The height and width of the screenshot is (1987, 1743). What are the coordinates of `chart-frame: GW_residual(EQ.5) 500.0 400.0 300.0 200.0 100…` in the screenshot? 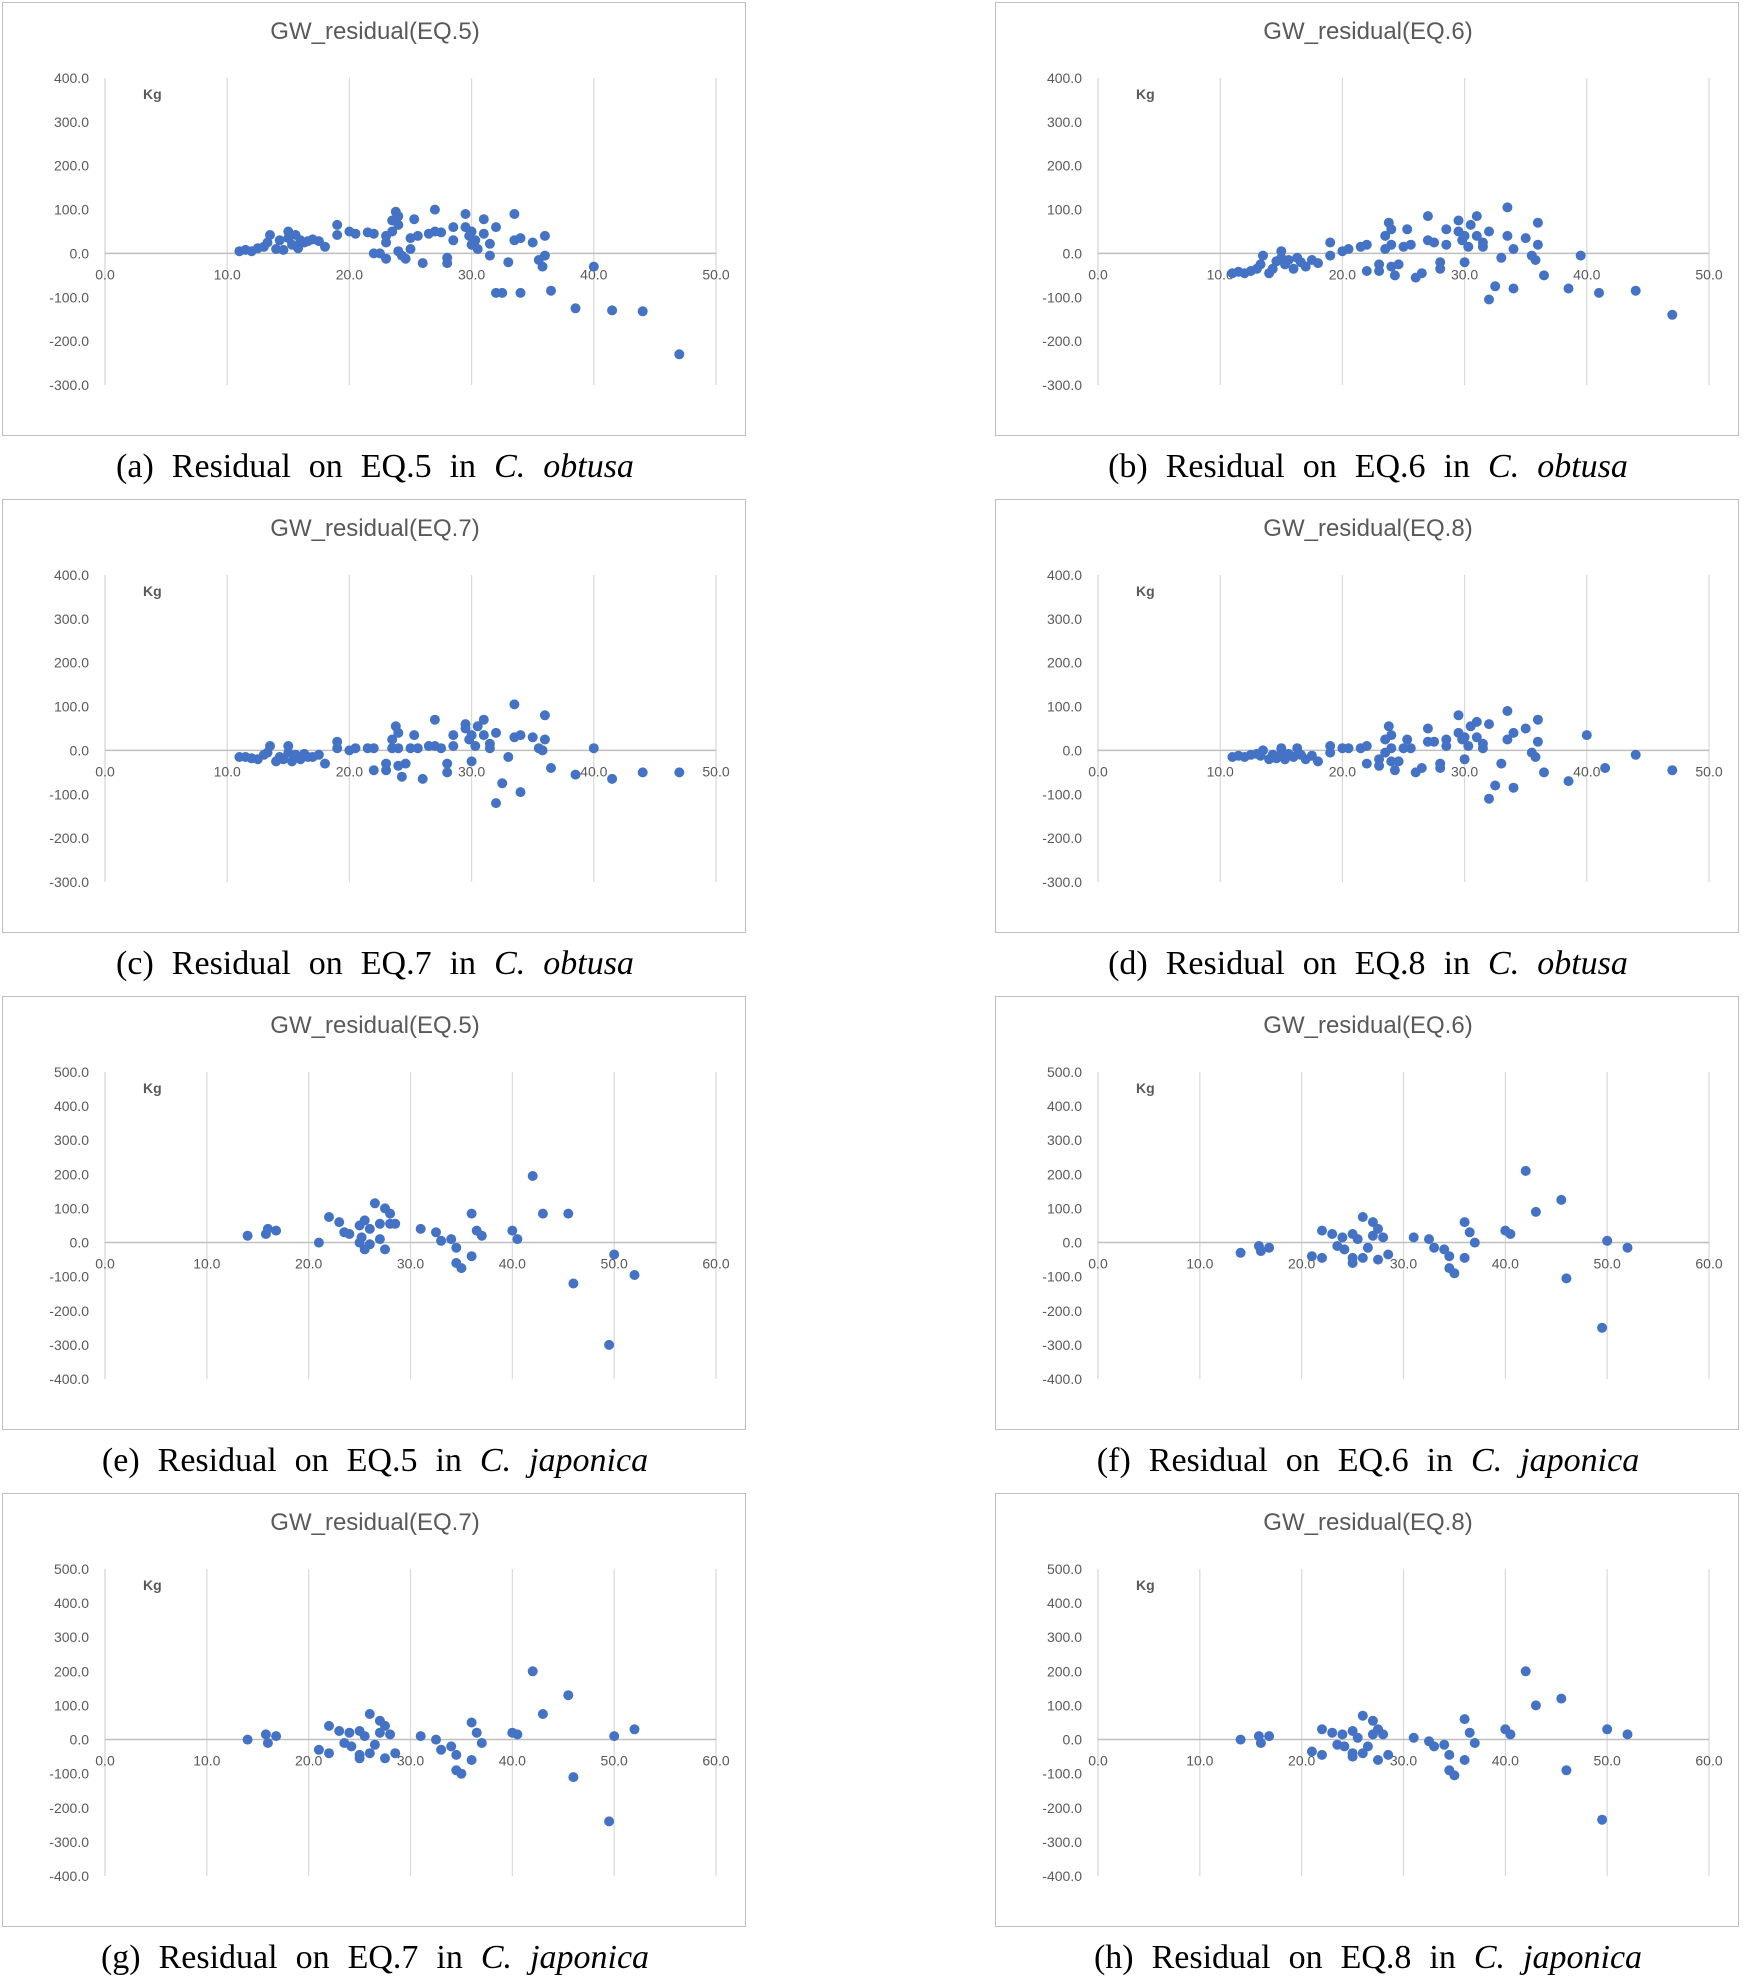 It's located at (374, 1213).